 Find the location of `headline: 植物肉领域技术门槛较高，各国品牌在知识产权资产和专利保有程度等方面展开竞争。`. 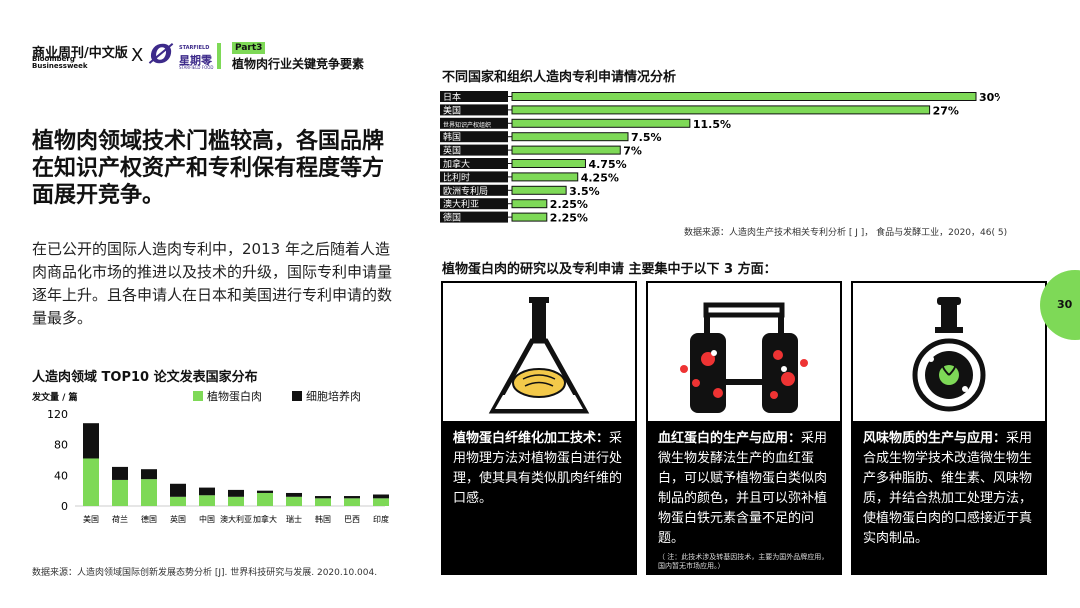

headline: 植物肉领域技术门槛较高，各国品牌在知识产权资产和专利保有程度等方面展开竞争。 is located at coordinates (208, 168).